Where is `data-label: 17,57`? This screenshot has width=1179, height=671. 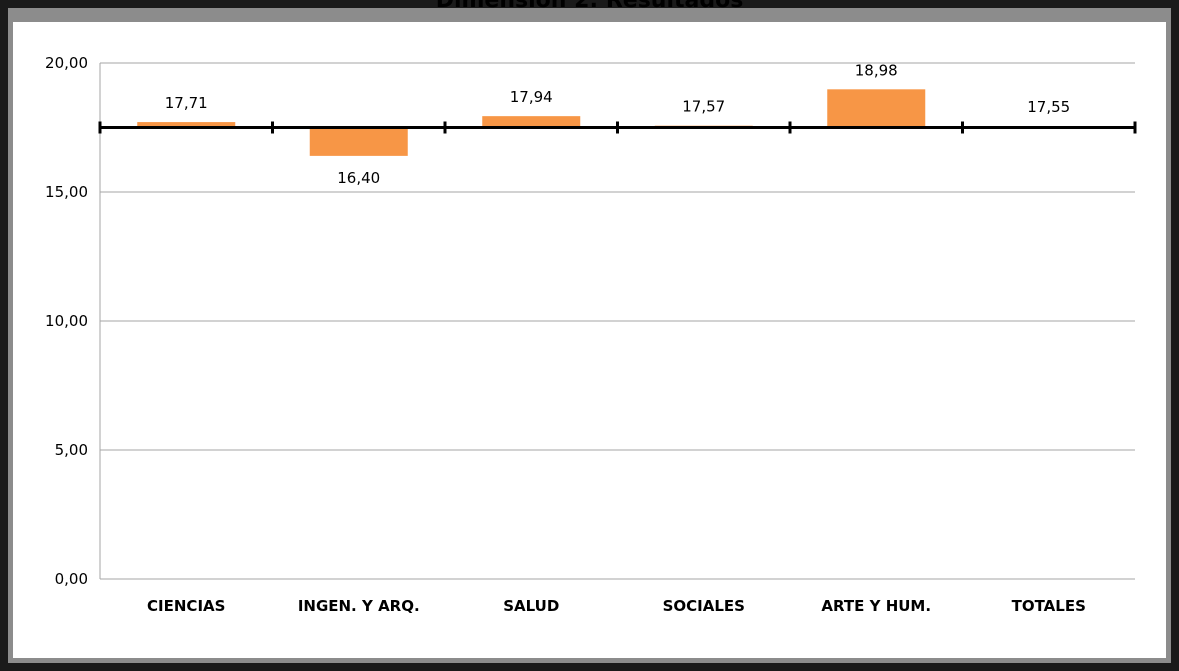
data-label: 17,57 is located at coordinates (703, 107).